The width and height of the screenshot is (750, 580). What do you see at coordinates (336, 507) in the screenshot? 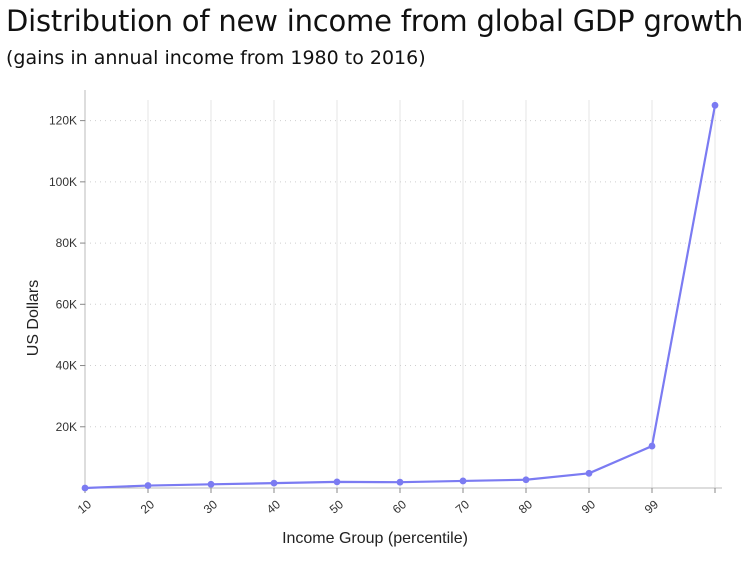
I see `x-tick-label: 50` at bounding box center [336, 507].